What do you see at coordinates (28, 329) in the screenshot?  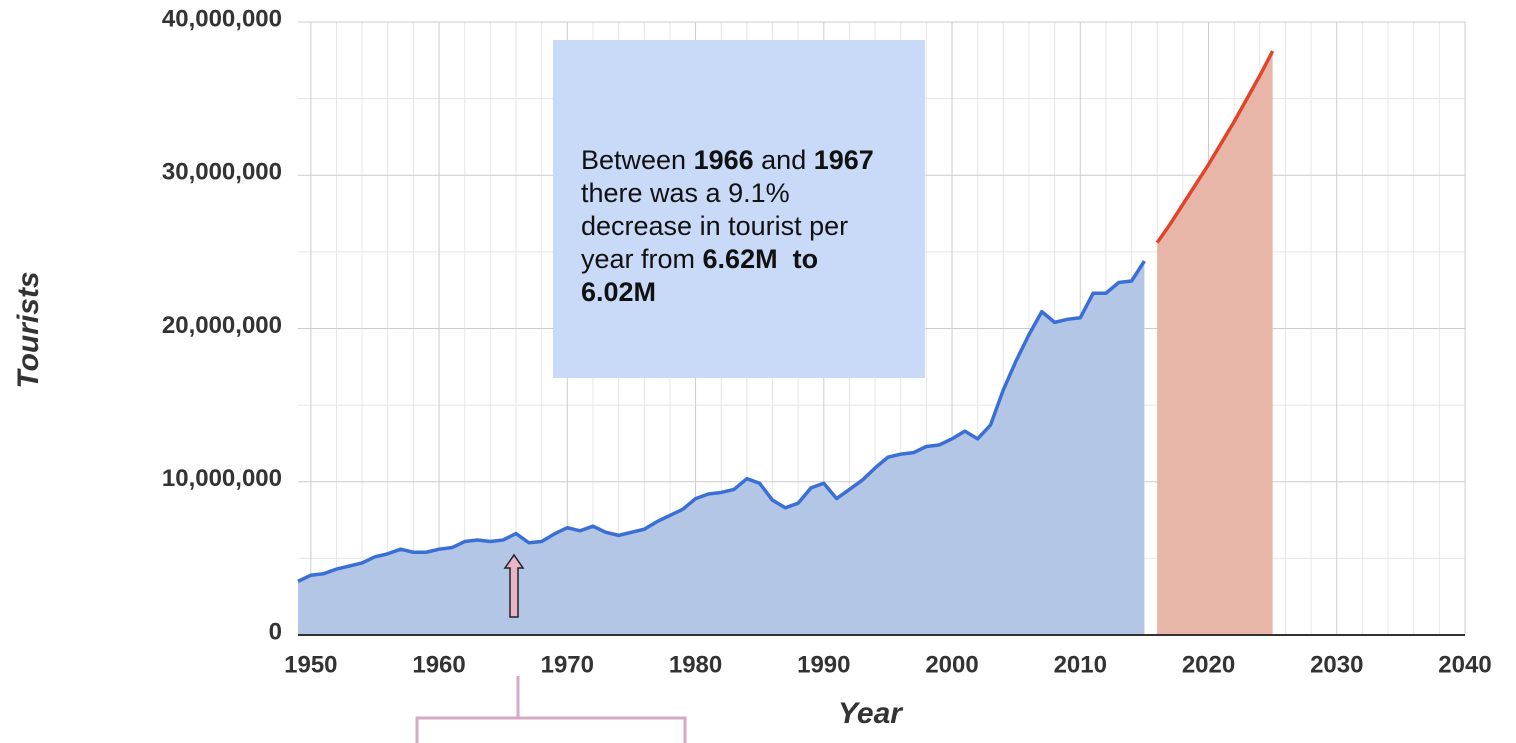 I see `y-axis-title: Tourists` at bounding box center [28, 329].